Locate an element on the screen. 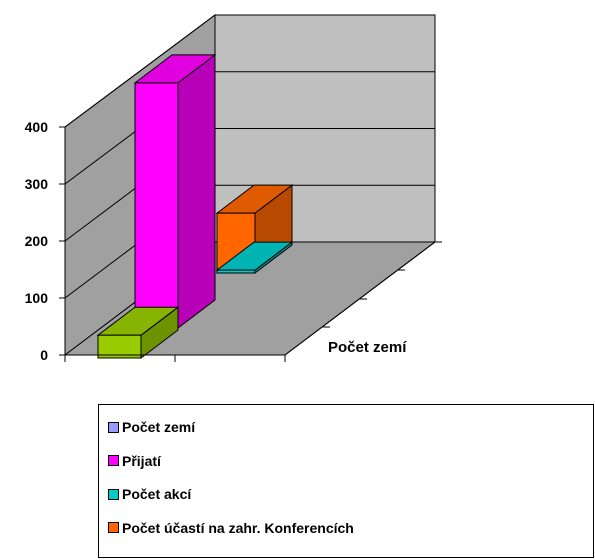  y-tick-labels: 0 100 200 300 400 is located at coordinates (45, 241).